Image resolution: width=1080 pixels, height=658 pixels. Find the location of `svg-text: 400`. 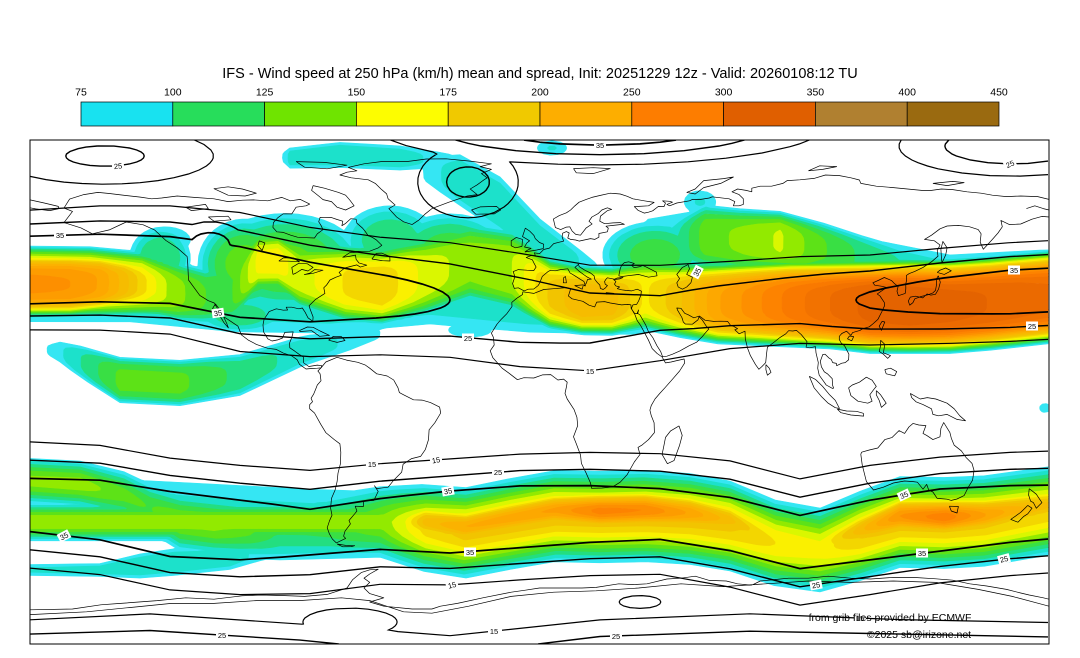

svg-text: 400 is located at coordinates (907, 93).